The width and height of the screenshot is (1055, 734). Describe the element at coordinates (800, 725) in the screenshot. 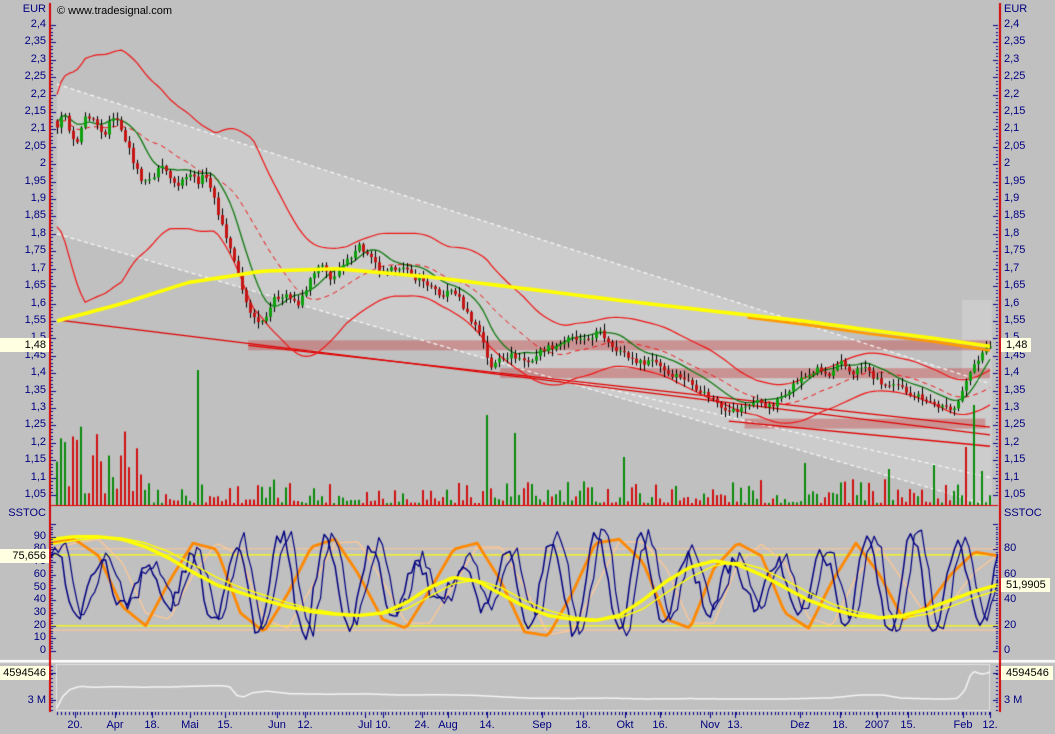

I see `date-axis-label: Dez` at that location.